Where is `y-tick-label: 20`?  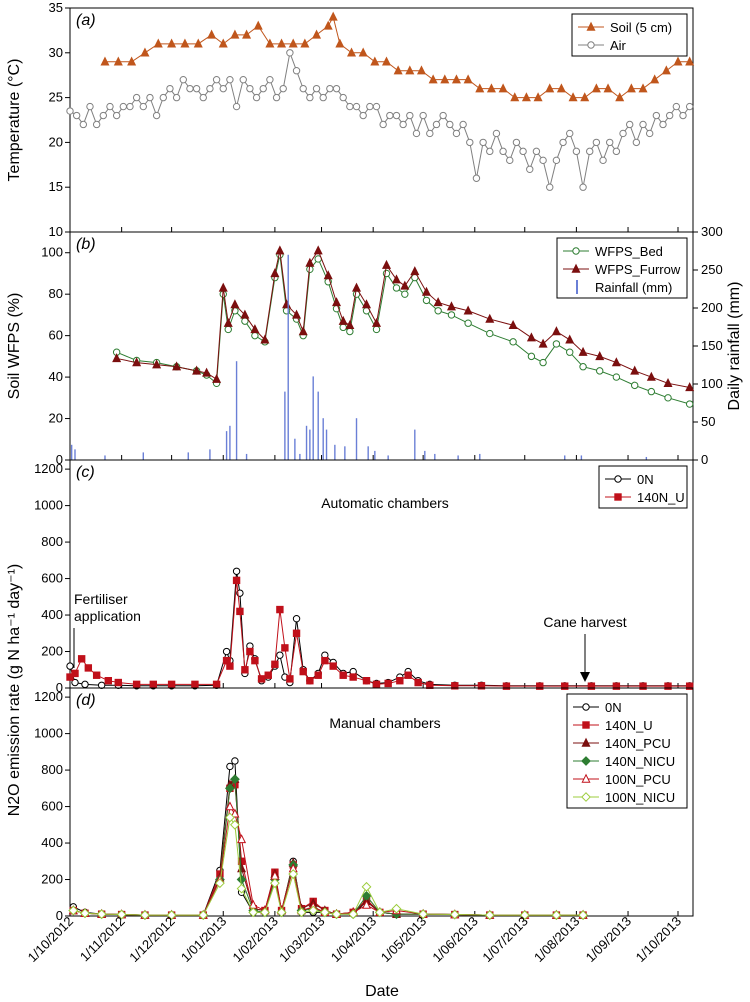 y-tick-label: 20 is located at coordinates (56, 418).